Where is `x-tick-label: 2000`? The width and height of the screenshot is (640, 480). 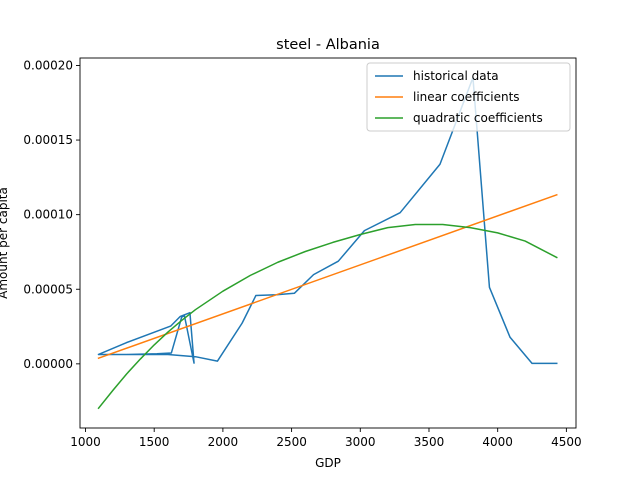
x-tick-label: 2000 is located at coordinates (223, 442).